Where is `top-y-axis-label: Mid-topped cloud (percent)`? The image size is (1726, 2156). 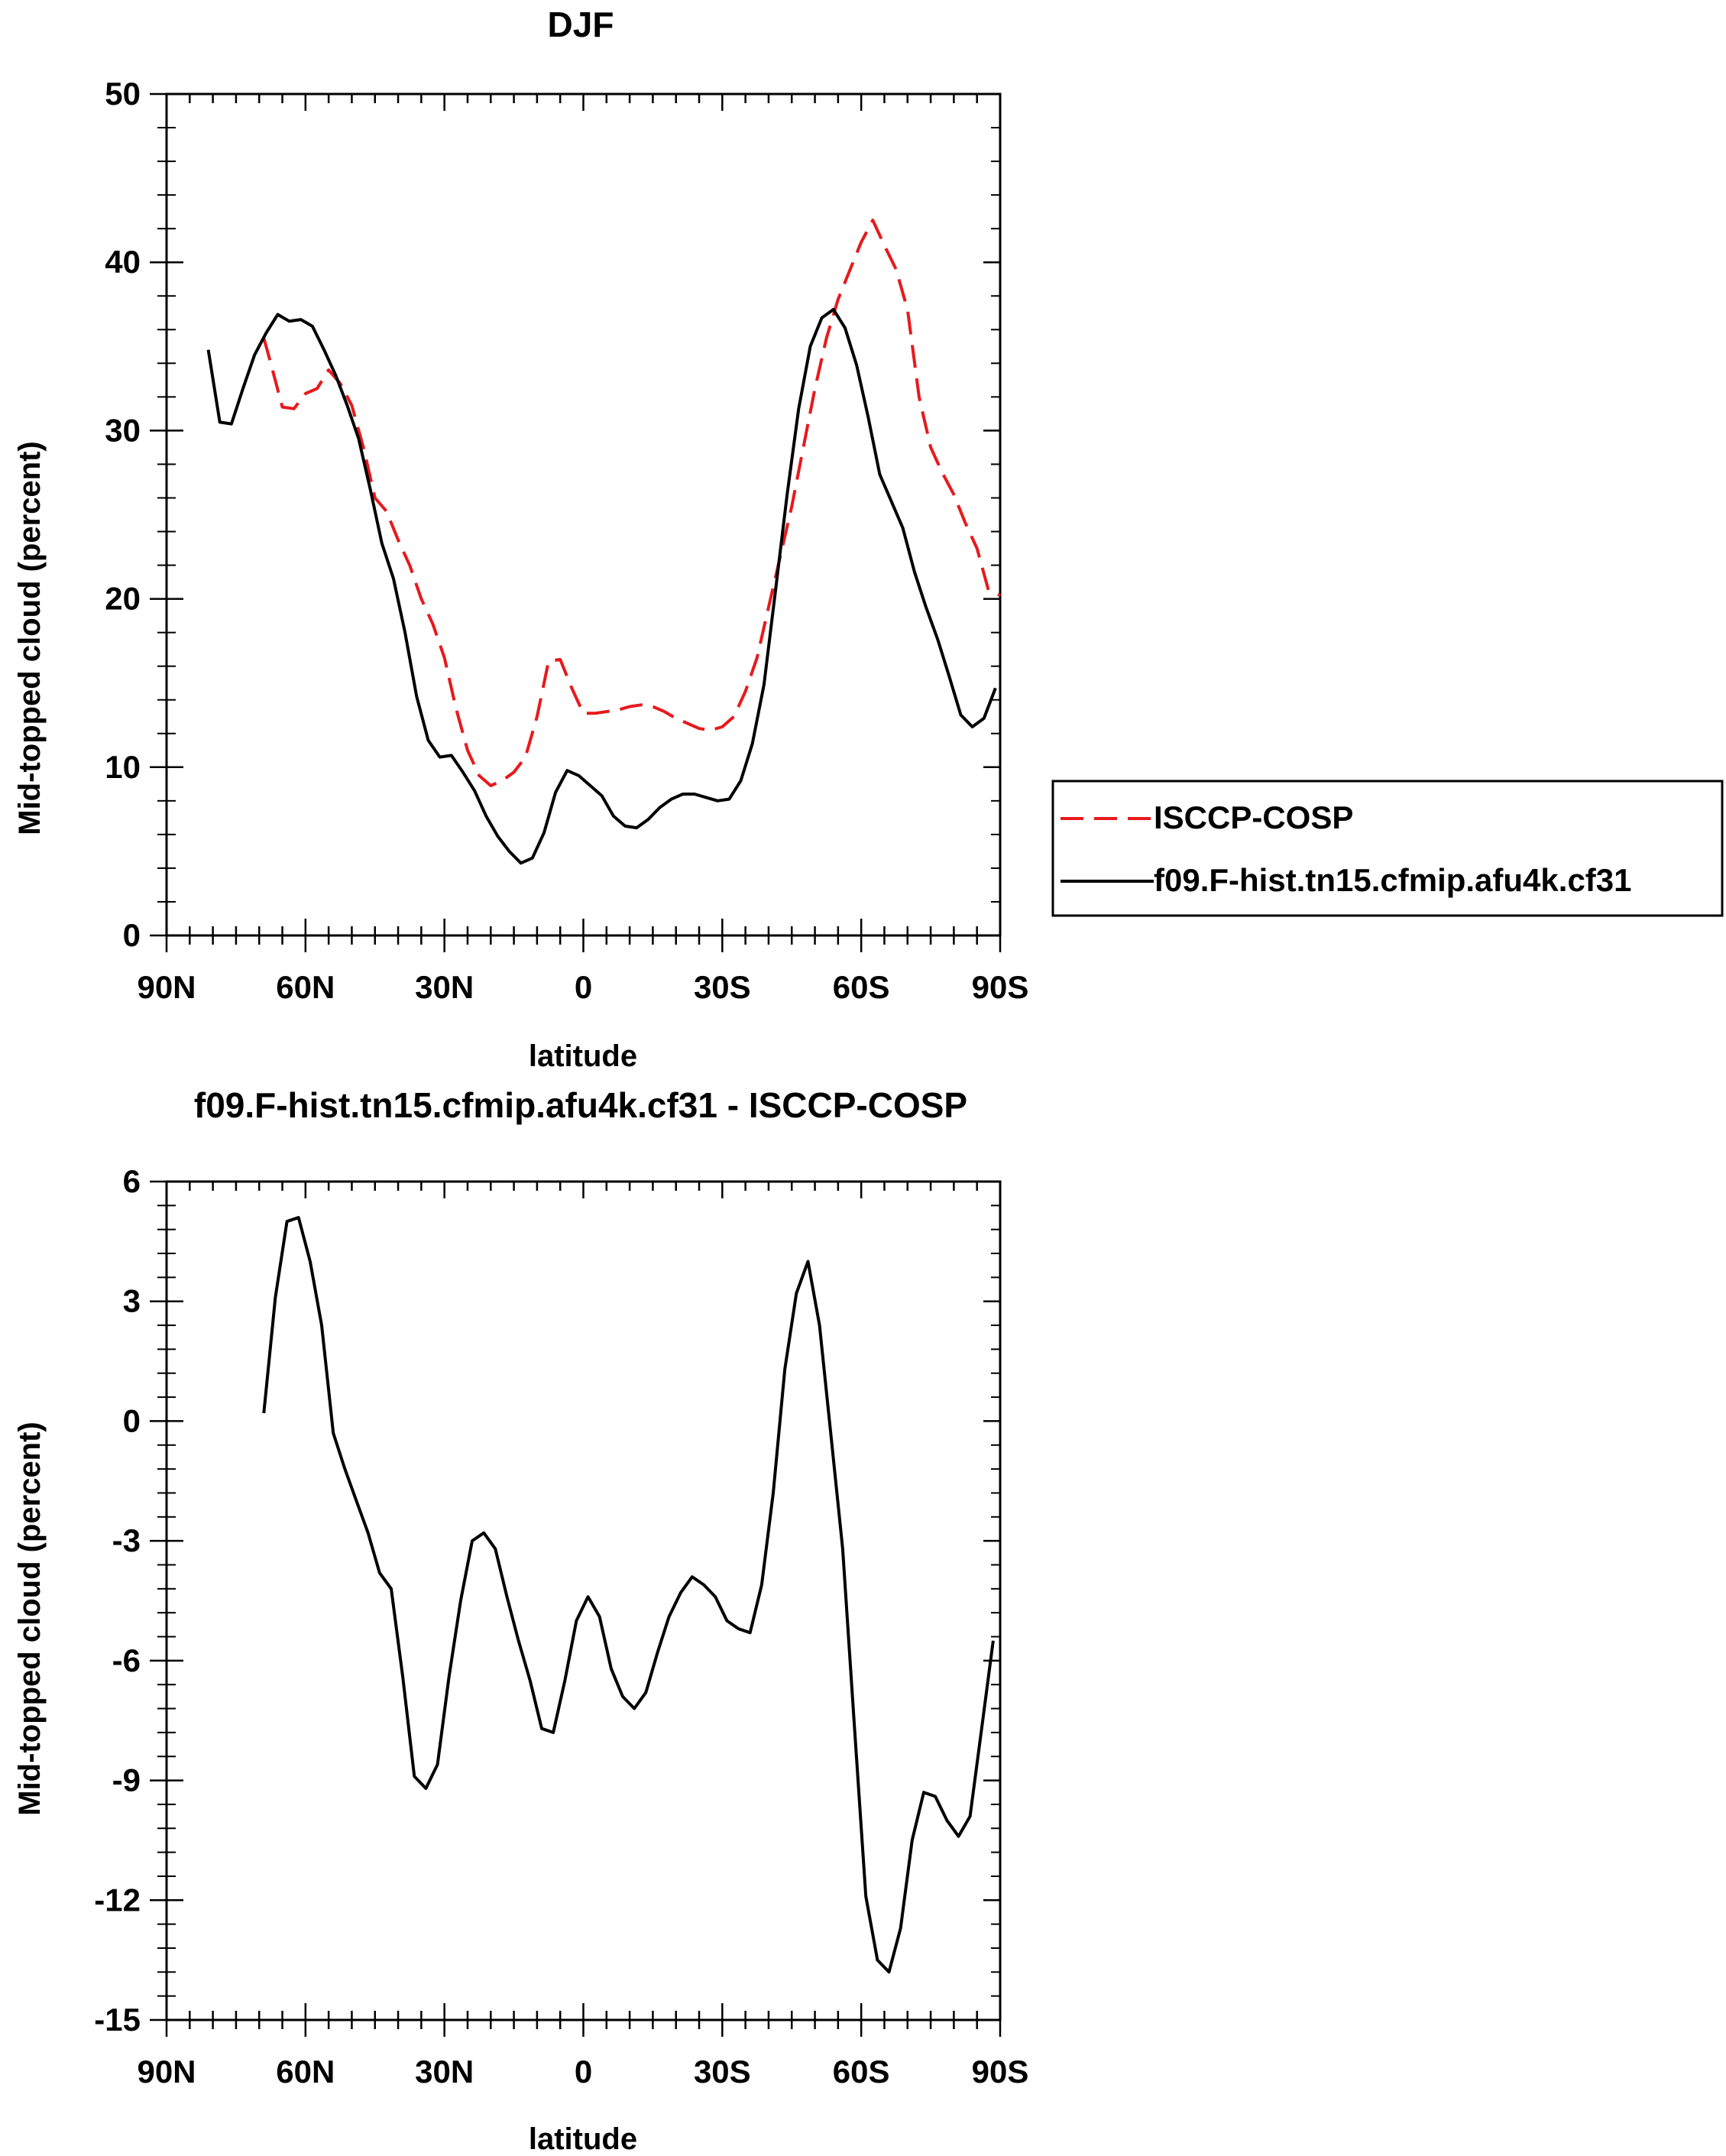
top-y-axis-label: Mid-topped cloud (percent) is located at coordinates (30, 638).